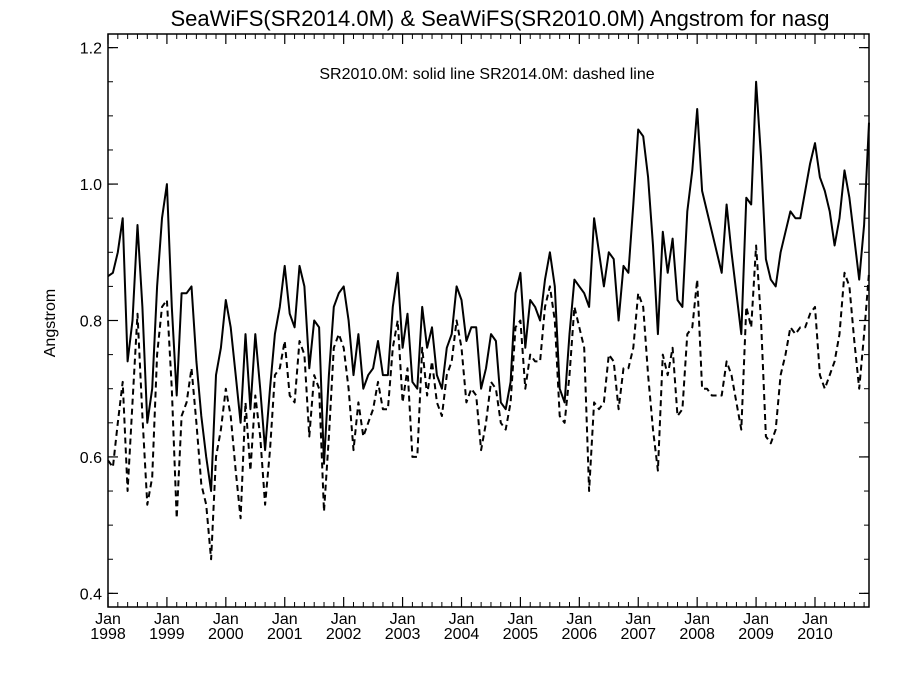  I want to click on y-axis-label: Angstrom, so click(50, 323).